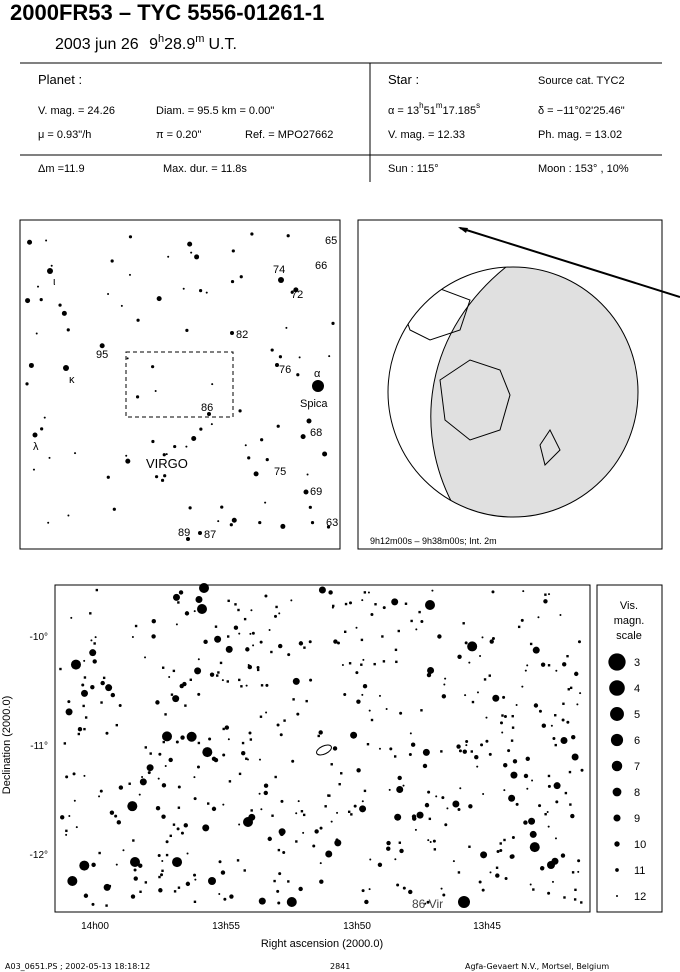 The image size is (680, 972). What do you see at coordinates (487, 926) in the screenshot?
I see `x-tick-label: 13h45` at bounding box center [487, 926].